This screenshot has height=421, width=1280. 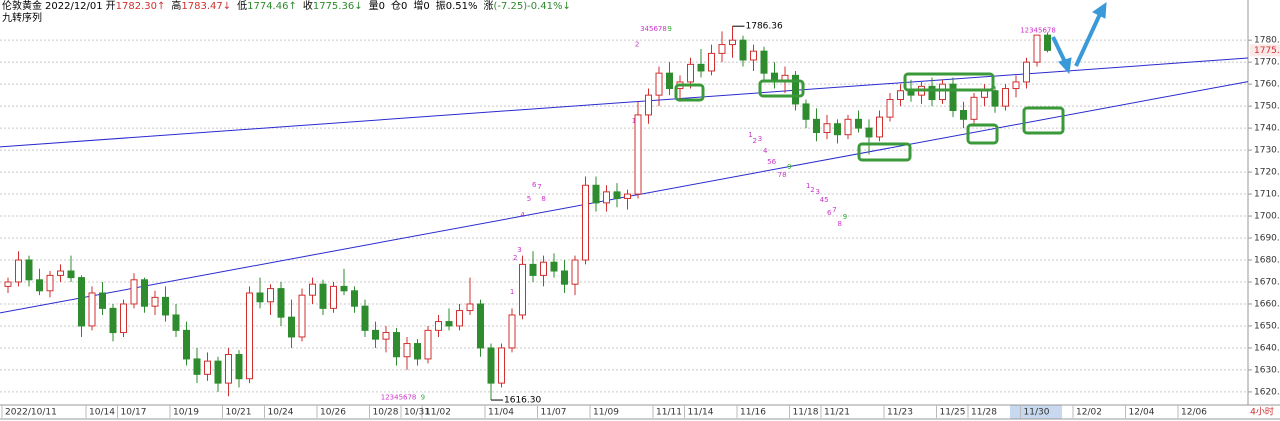 What do you see at coordinates (1267, 348) in the screenshot?
I see `y-tick-label: 1640.00` at bounding box center [1267, 348].